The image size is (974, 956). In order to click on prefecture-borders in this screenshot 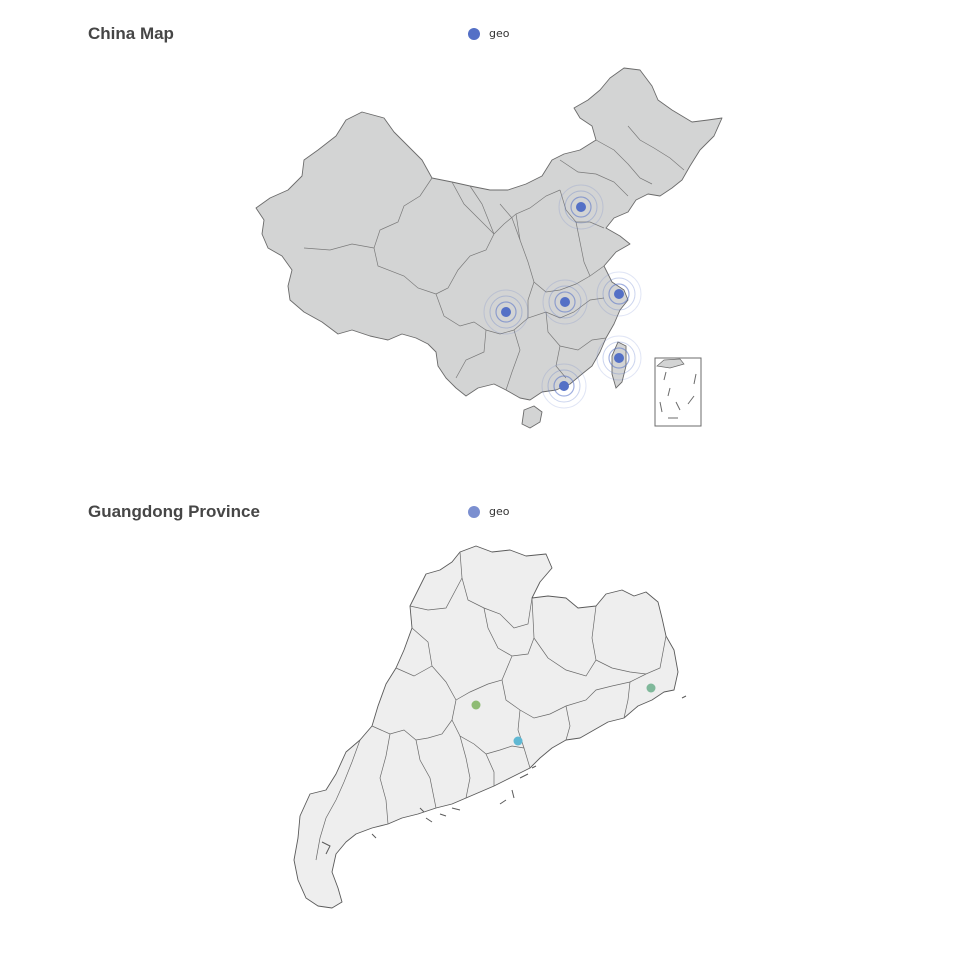, I will do `click(491, 706)`.